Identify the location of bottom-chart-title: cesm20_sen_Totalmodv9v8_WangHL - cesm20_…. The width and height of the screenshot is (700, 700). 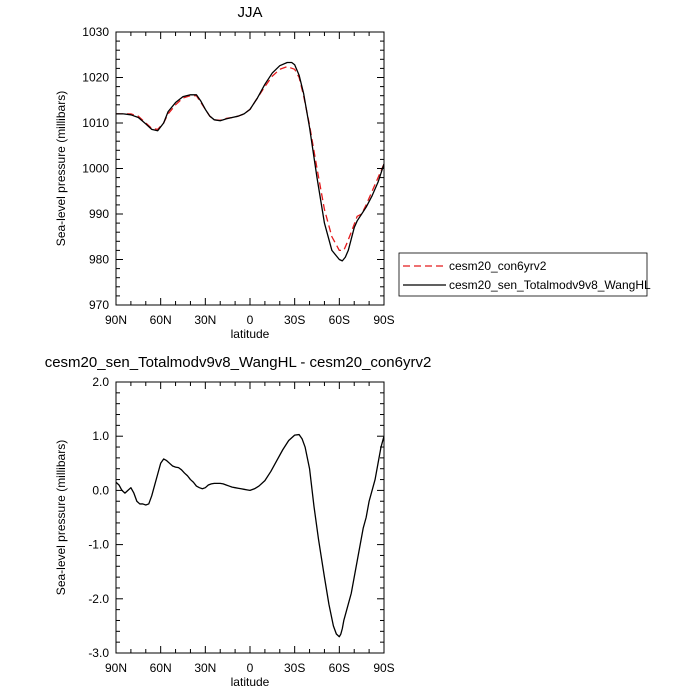
(238, 362).